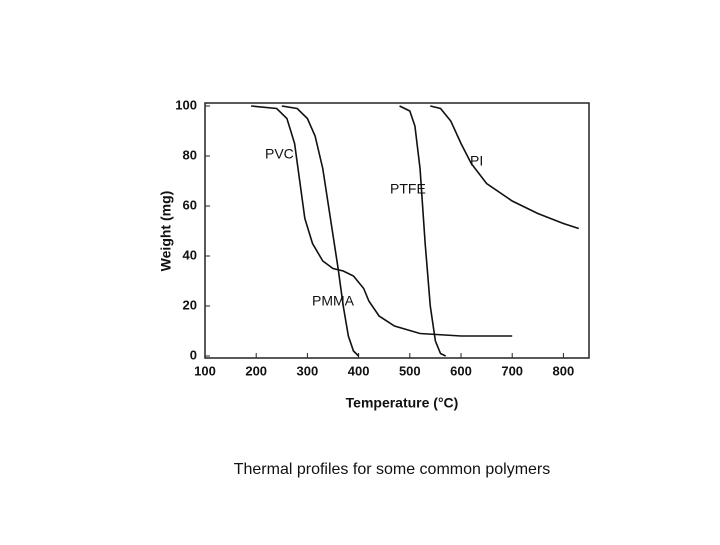 Image resolution: width=720 pixels, height=545 pixels. What do you see at coordinates (410, 370) in the screenshot?
I see `x-tick-label: 500` at bounding box center [410, 370].